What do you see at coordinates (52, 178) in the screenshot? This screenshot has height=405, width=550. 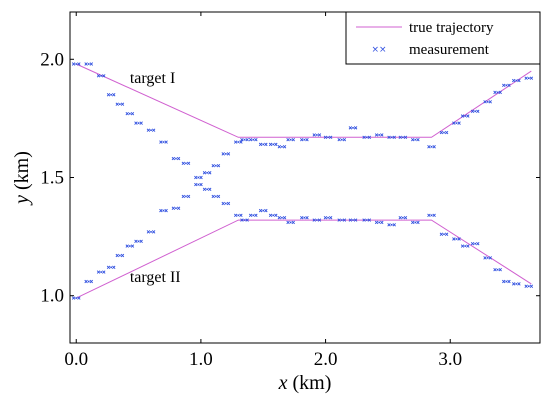 I see `y-tick-label: 1.5` at bounding box center [52, 178].